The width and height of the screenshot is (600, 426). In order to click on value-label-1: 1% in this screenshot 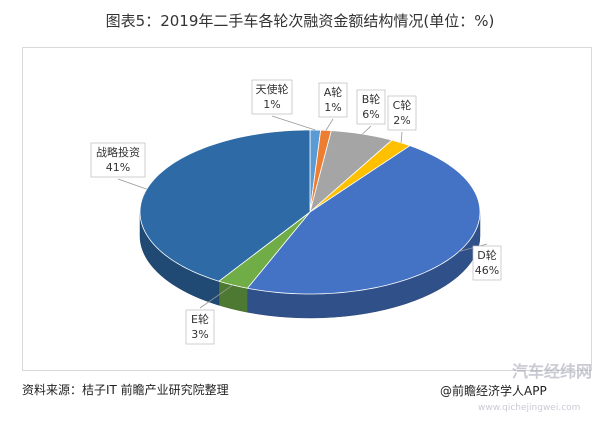, I will do `click(332, 107)`.